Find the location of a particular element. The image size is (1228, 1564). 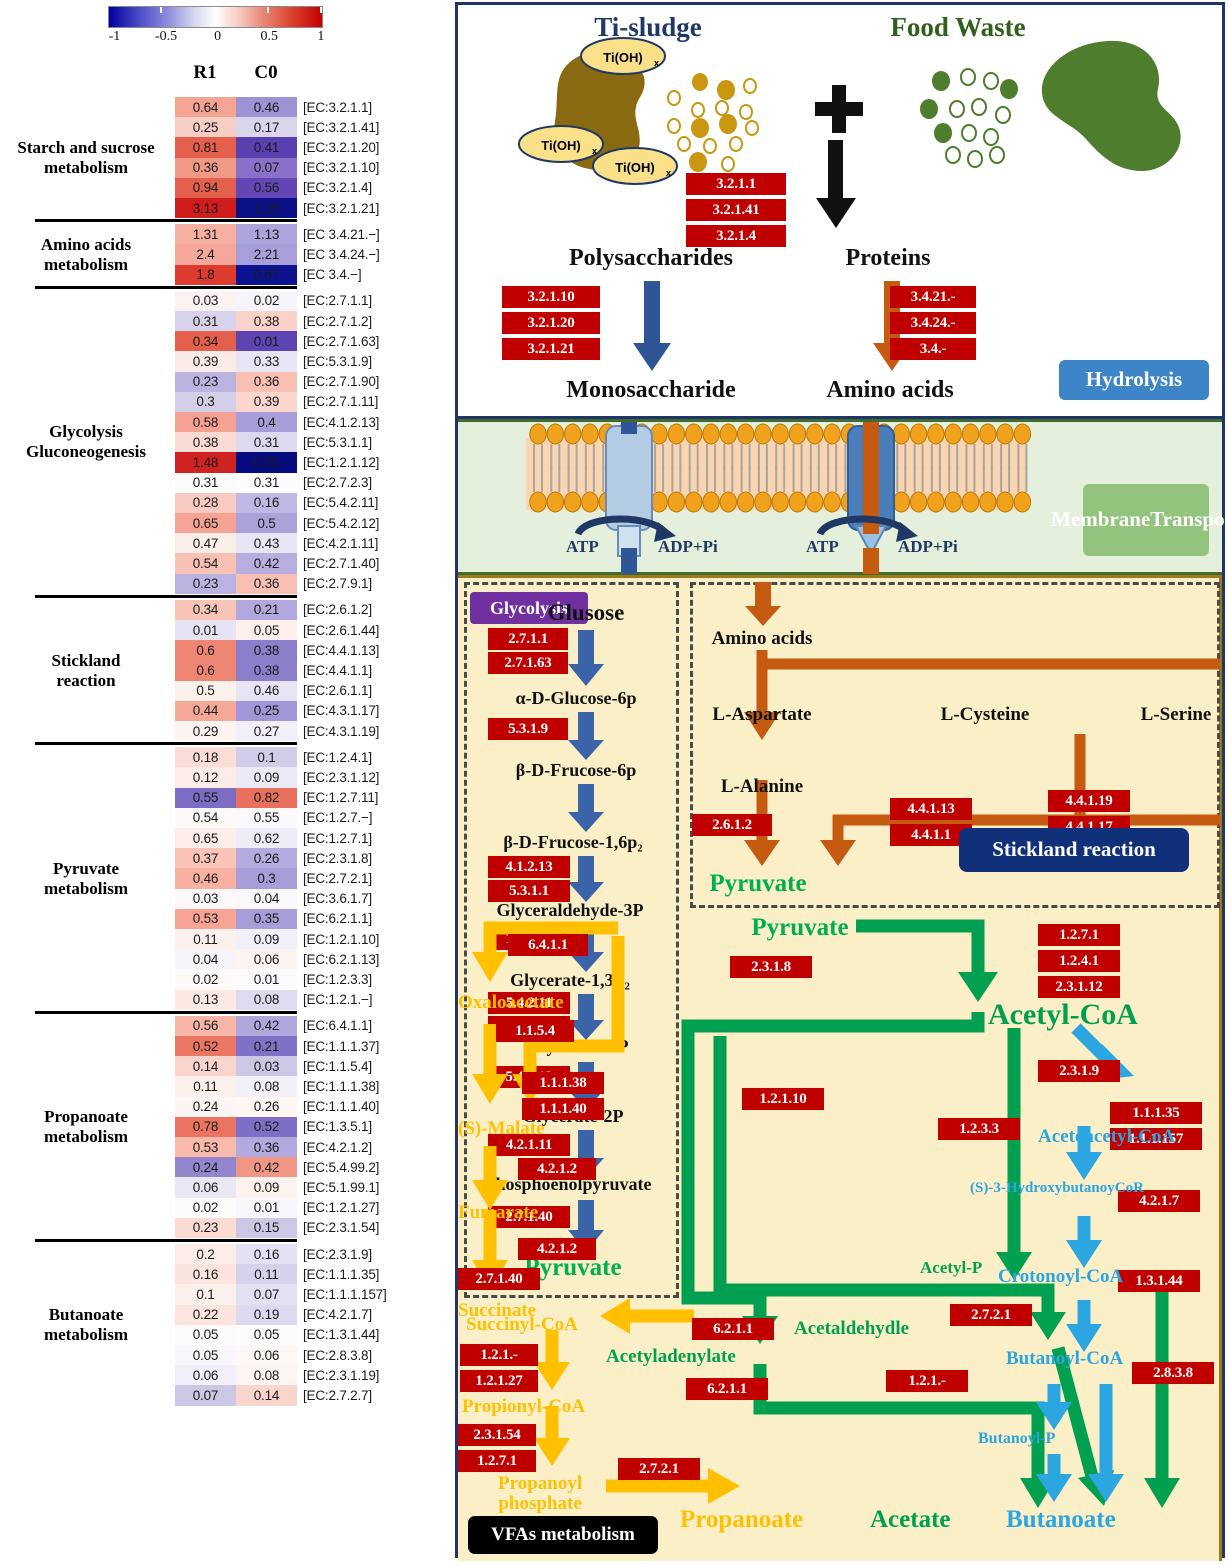

membrane-transport-band: ATP ADP+Pi ATP ADP+Pi Membrane Transport is located at coordinates (843, 497).